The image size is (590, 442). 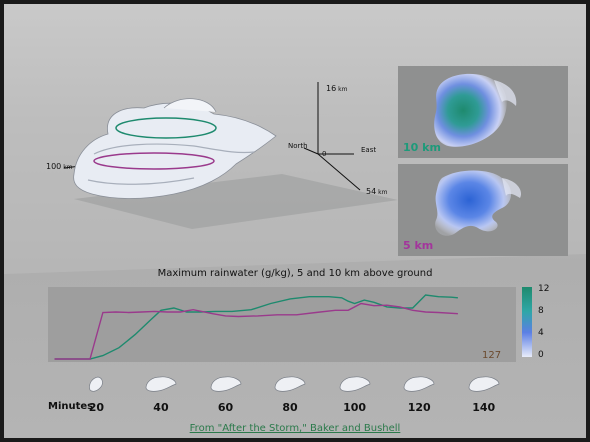 I want to click on x-axis-title: Minutes, so click(x=71, y=406).